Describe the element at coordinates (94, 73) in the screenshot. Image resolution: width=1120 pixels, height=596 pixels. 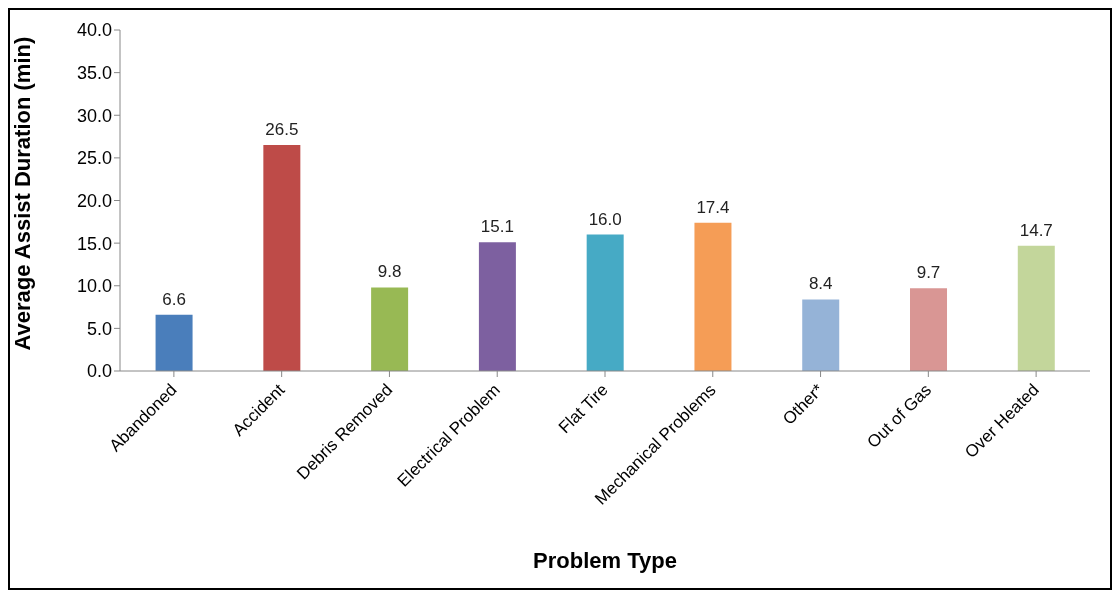
I see `y-tick-label: 35.0` at that location.